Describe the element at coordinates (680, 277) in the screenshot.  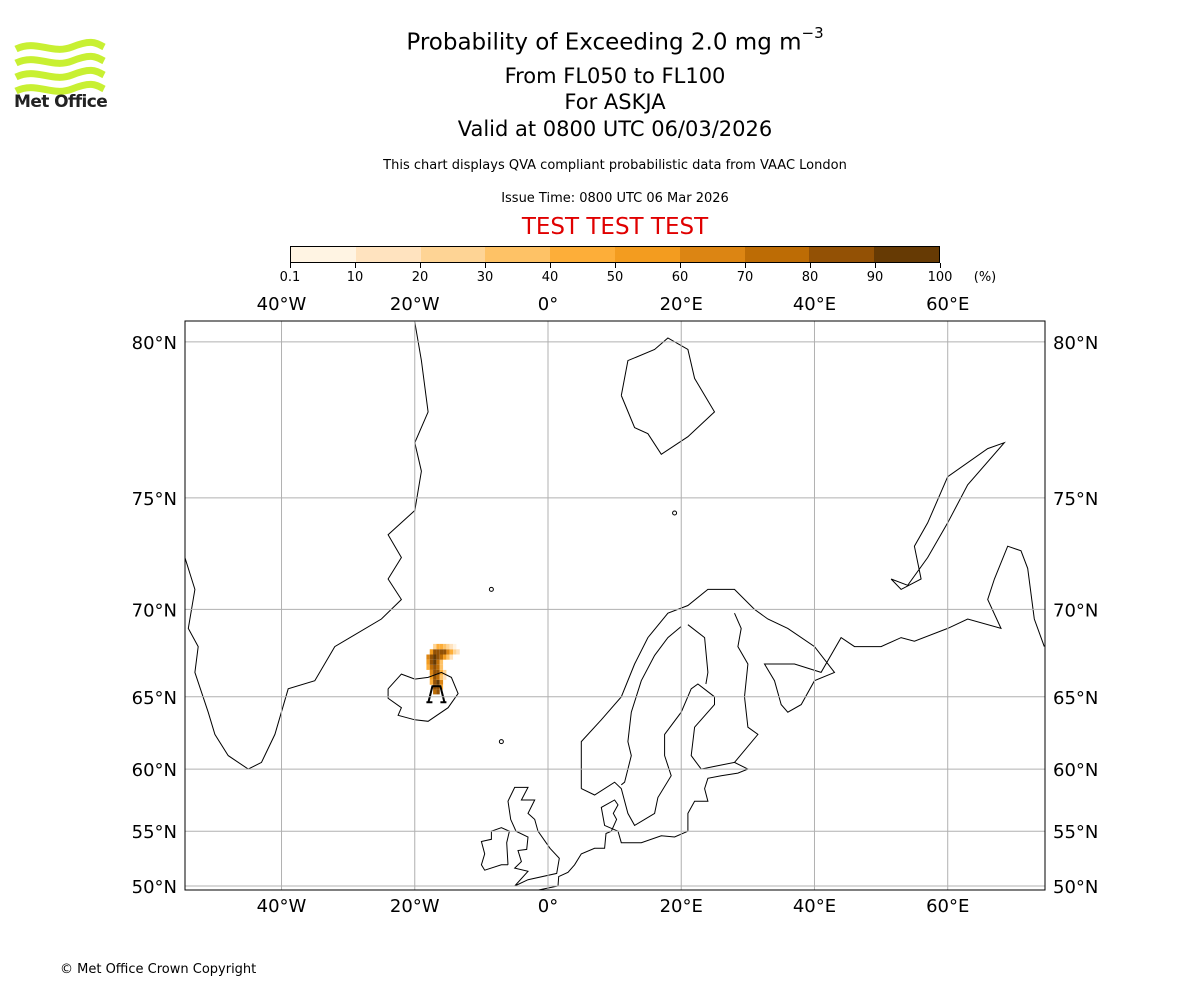
I see `colorbar-tick-label: 60` at that location.